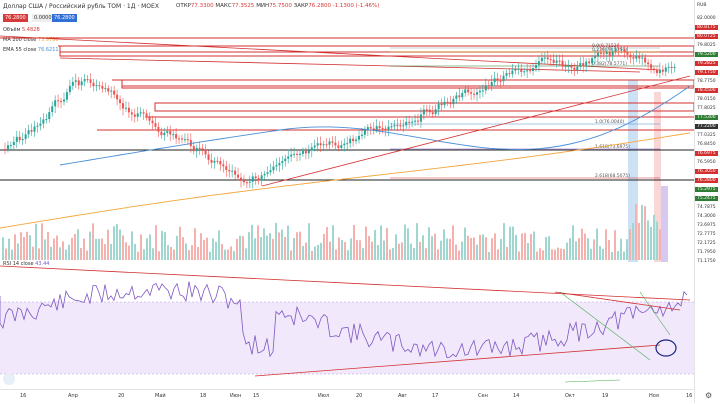 The width and height of the screenshot is (720, 404). What do you see at coordinates (709, 395) in the screenshot?
I see `settings-gear-icon: ⚙` at bounding box center [709, 395].